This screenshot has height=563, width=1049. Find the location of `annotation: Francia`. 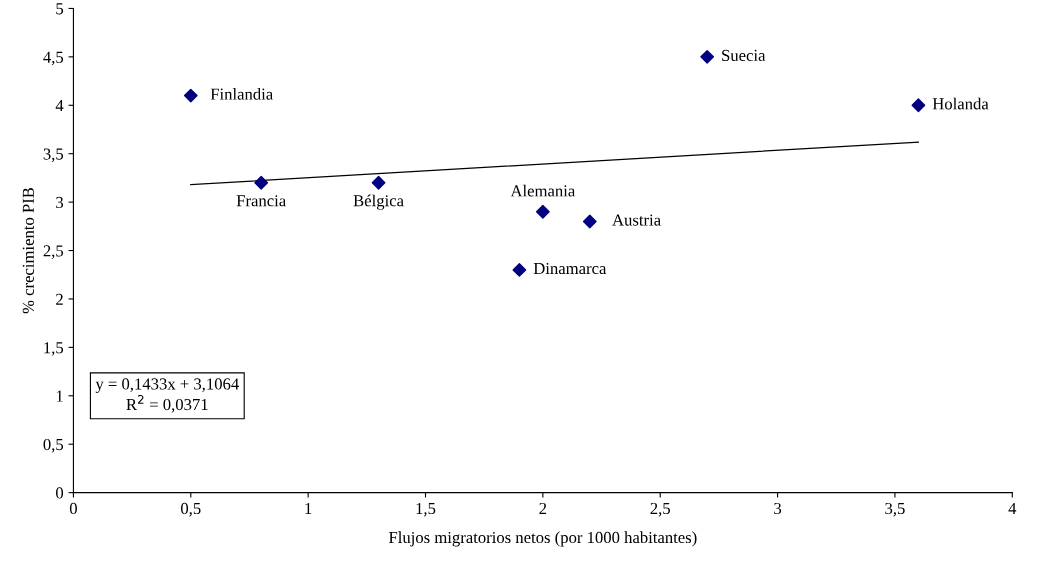

annotation: Francia is located at coordinates (261, 201).